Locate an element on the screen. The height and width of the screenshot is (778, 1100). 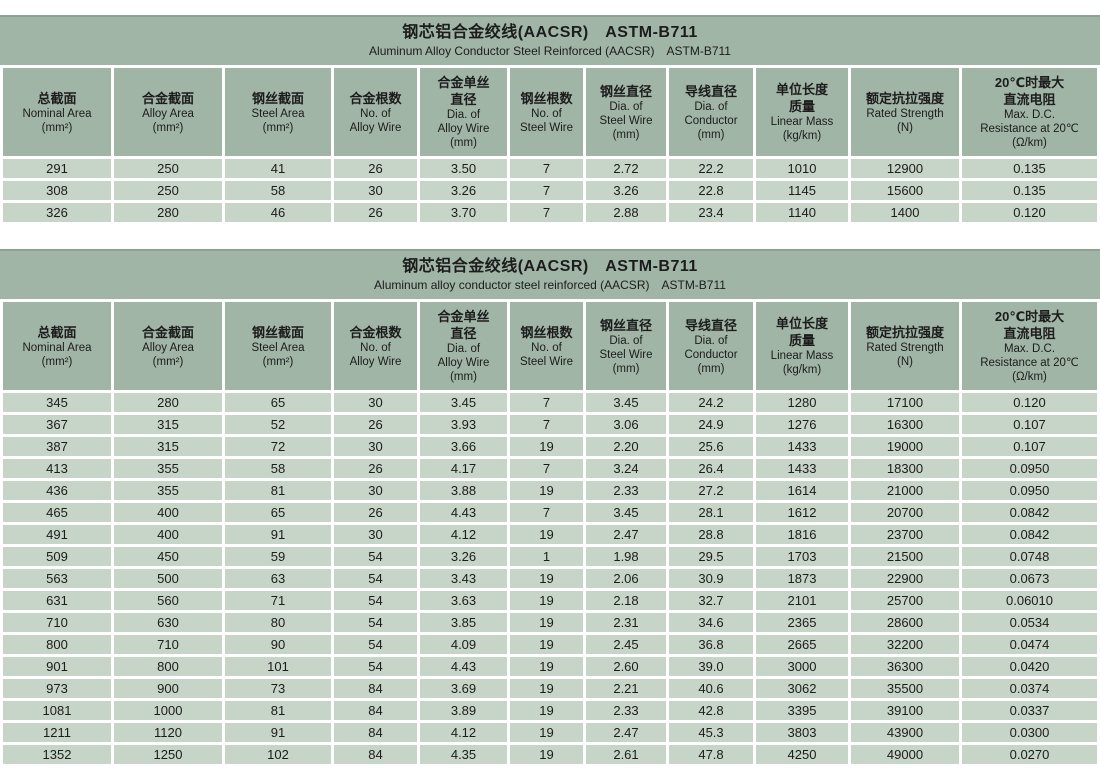
table-row: 436 355 81 30 3.88 19 2.33 27.2 1614 21000 0.0950 is located at coordinates (550, 490).